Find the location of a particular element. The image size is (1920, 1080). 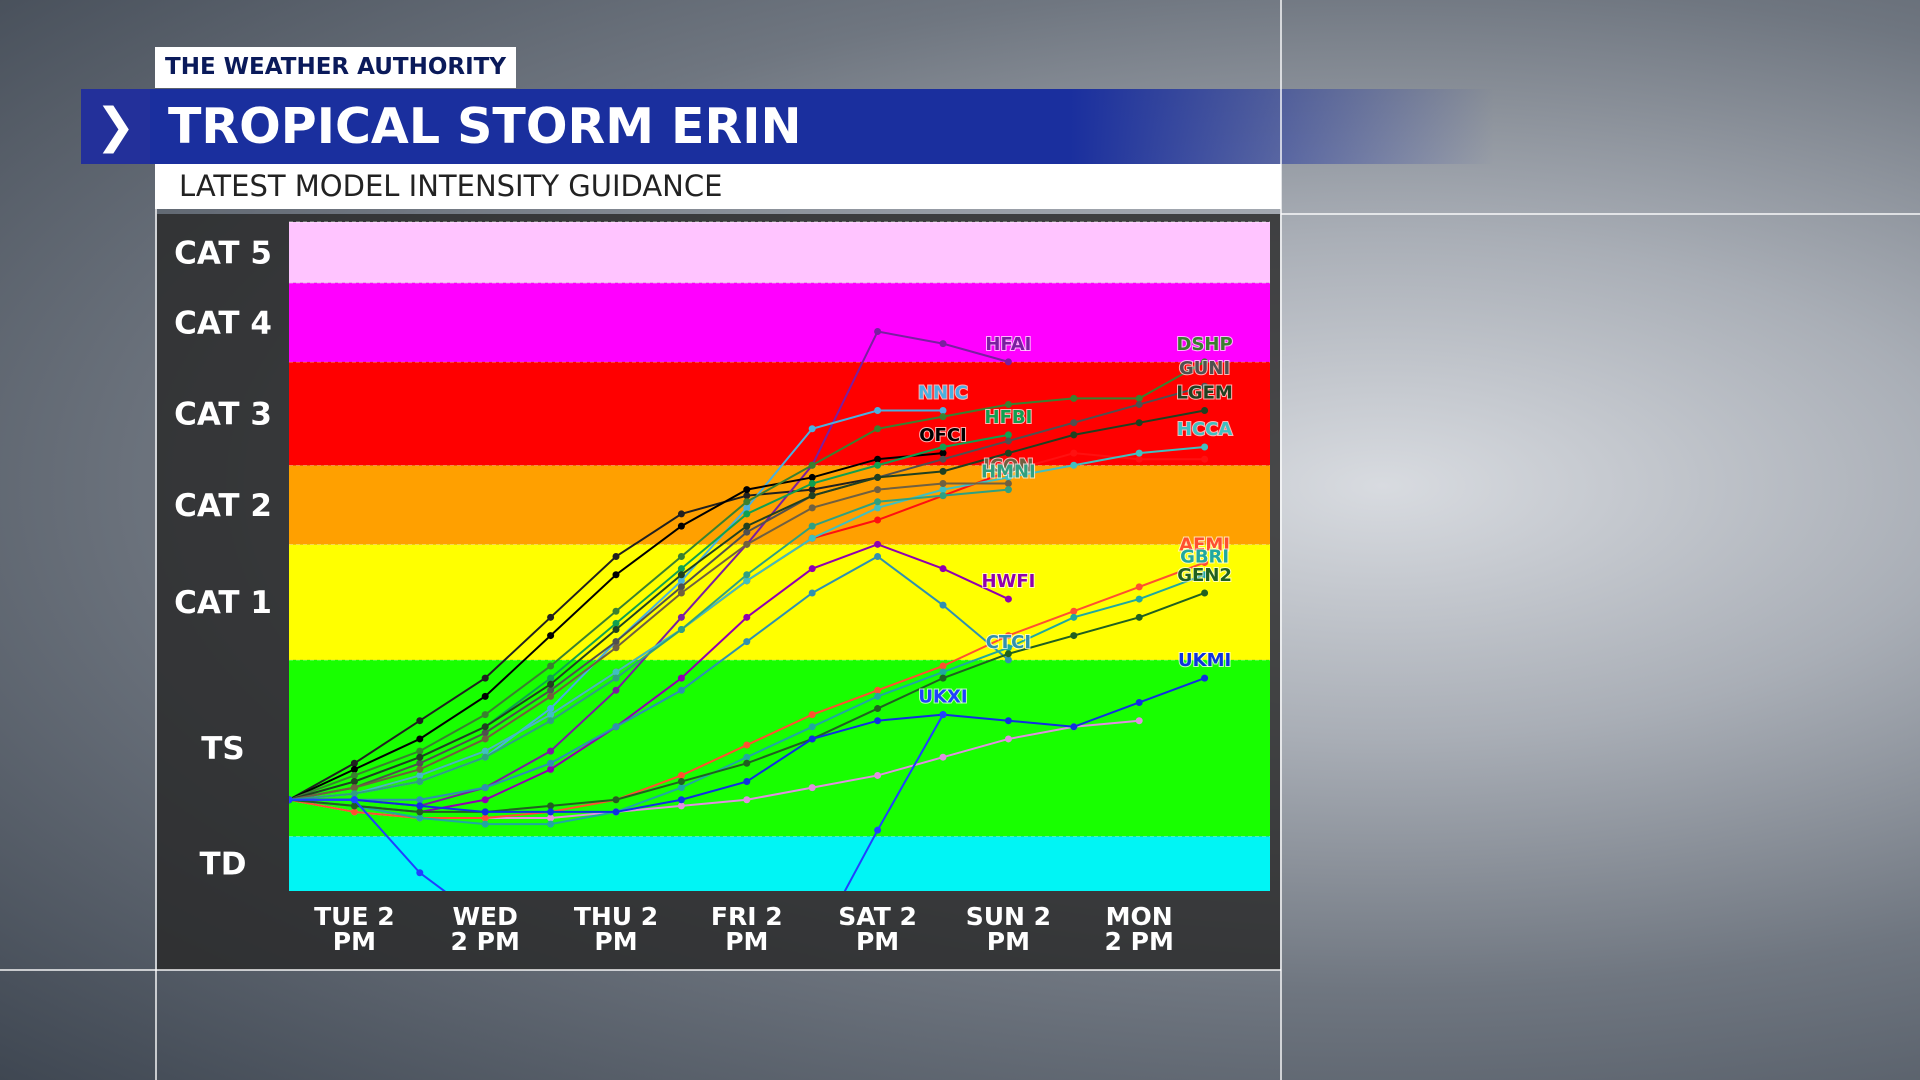

x-tick-label: FRI 2 PM is located at coordinates (746, 929).